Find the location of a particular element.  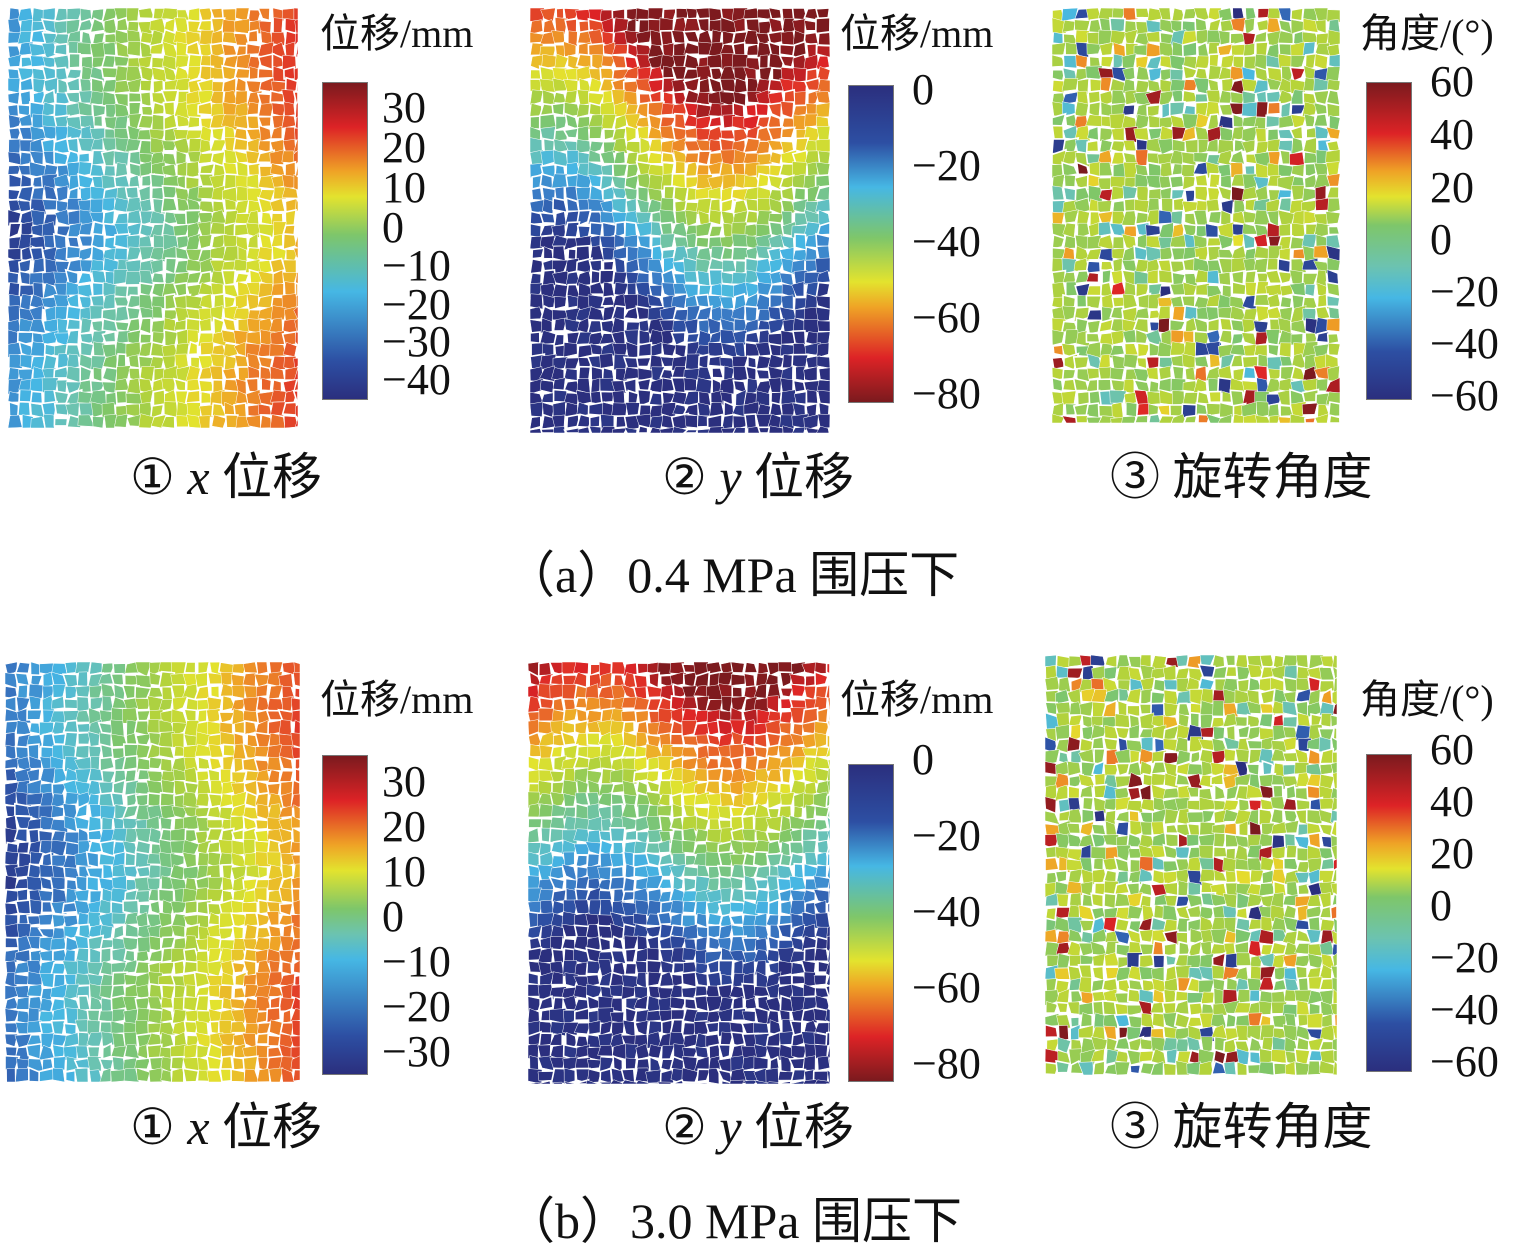

tick-label: 30 is located at coordinates (404, 781).